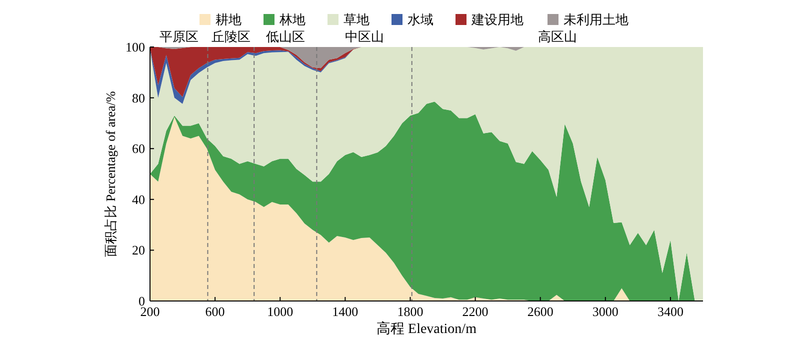  I want to click on legend-label: 林地, so click(292, 20).